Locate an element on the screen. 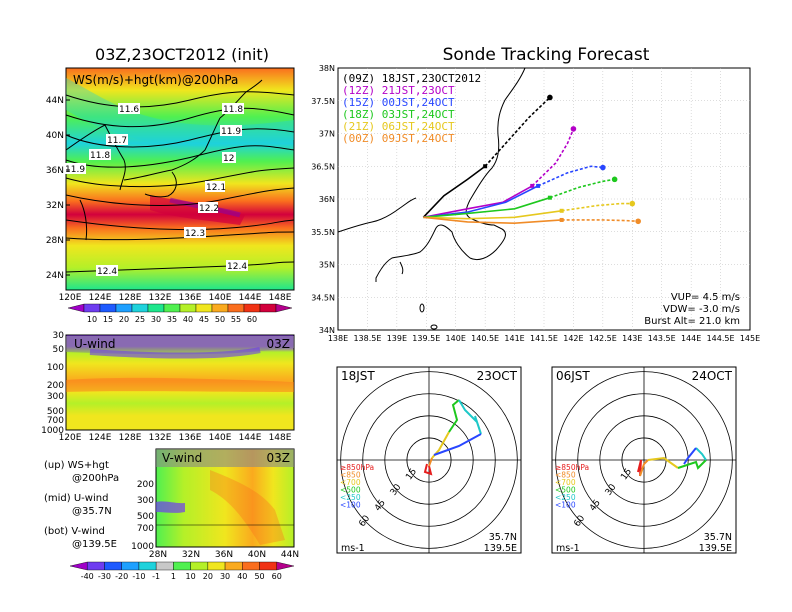  lat-tick-label: 36N is located at coordinates (55, 171).